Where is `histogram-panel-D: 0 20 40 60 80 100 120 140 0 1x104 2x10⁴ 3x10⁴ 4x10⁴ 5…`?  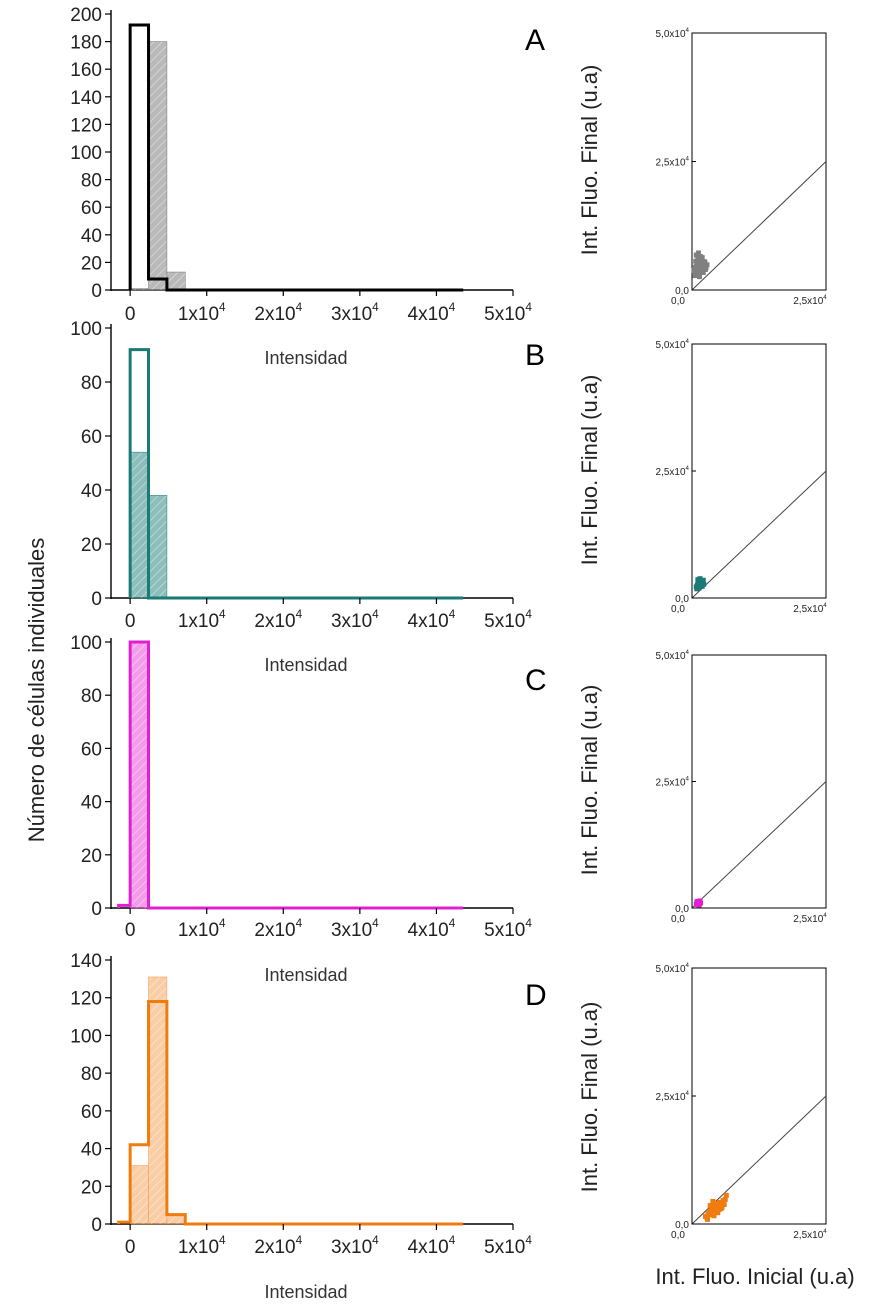 histogram-panel-D: 0 20 40 60 80 100 120 140 0 1x104 2x10⁴ 3x10⁴ 4x10⁴ 5… is located at coordinates (308, 1126).